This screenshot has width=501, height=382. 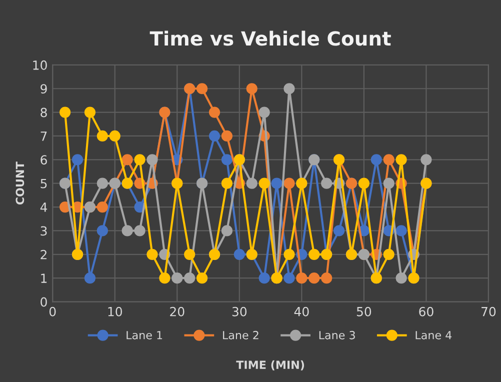 What do you see at coordinates (337, 335) in the screenshot?
I see `legend-label: Lane 3` at bounding box center [337, 335].